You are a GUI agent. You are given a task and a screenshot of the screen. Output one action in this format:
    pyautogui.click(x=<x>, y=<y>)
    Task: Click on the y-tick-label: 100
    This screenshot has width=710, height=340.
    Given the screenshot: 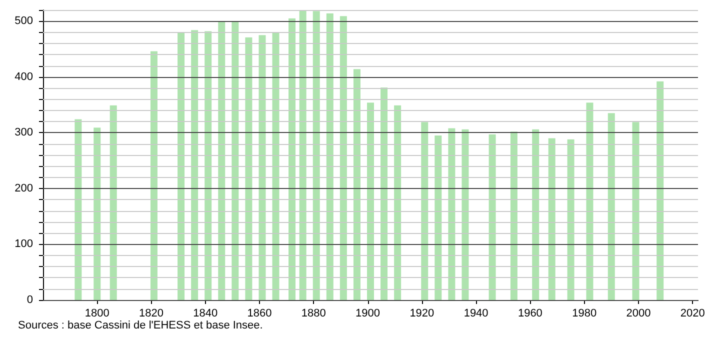 What is the action you would take?
    pyautogui.click(x=23, y=244)
    